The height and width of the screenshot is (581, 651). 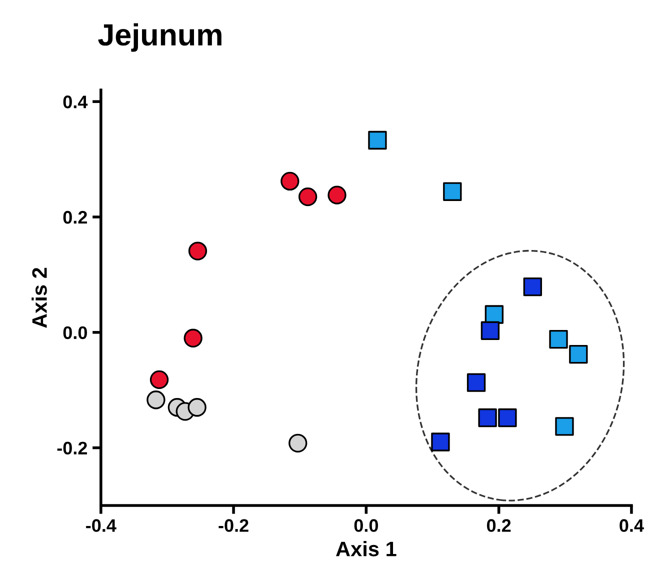 I want to click on x-tick-label: 0.4, so click(x=632, y=525).